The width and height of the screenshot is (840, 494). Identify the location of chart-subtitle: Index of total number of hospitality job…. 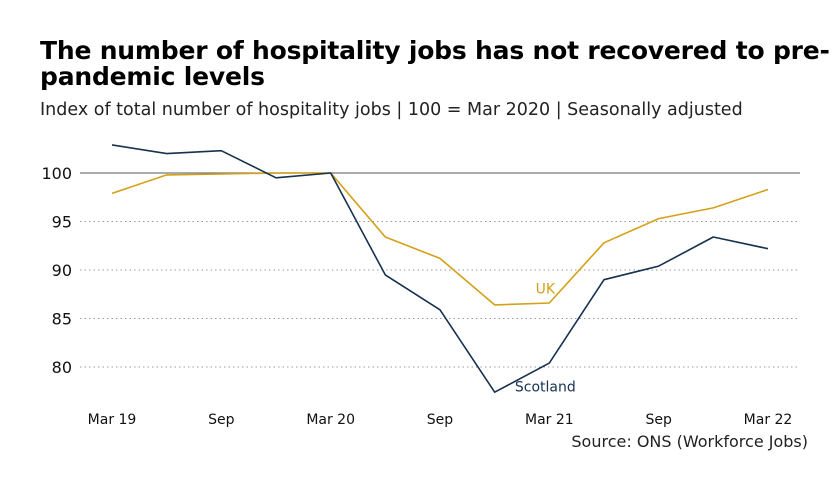
(391, 110).